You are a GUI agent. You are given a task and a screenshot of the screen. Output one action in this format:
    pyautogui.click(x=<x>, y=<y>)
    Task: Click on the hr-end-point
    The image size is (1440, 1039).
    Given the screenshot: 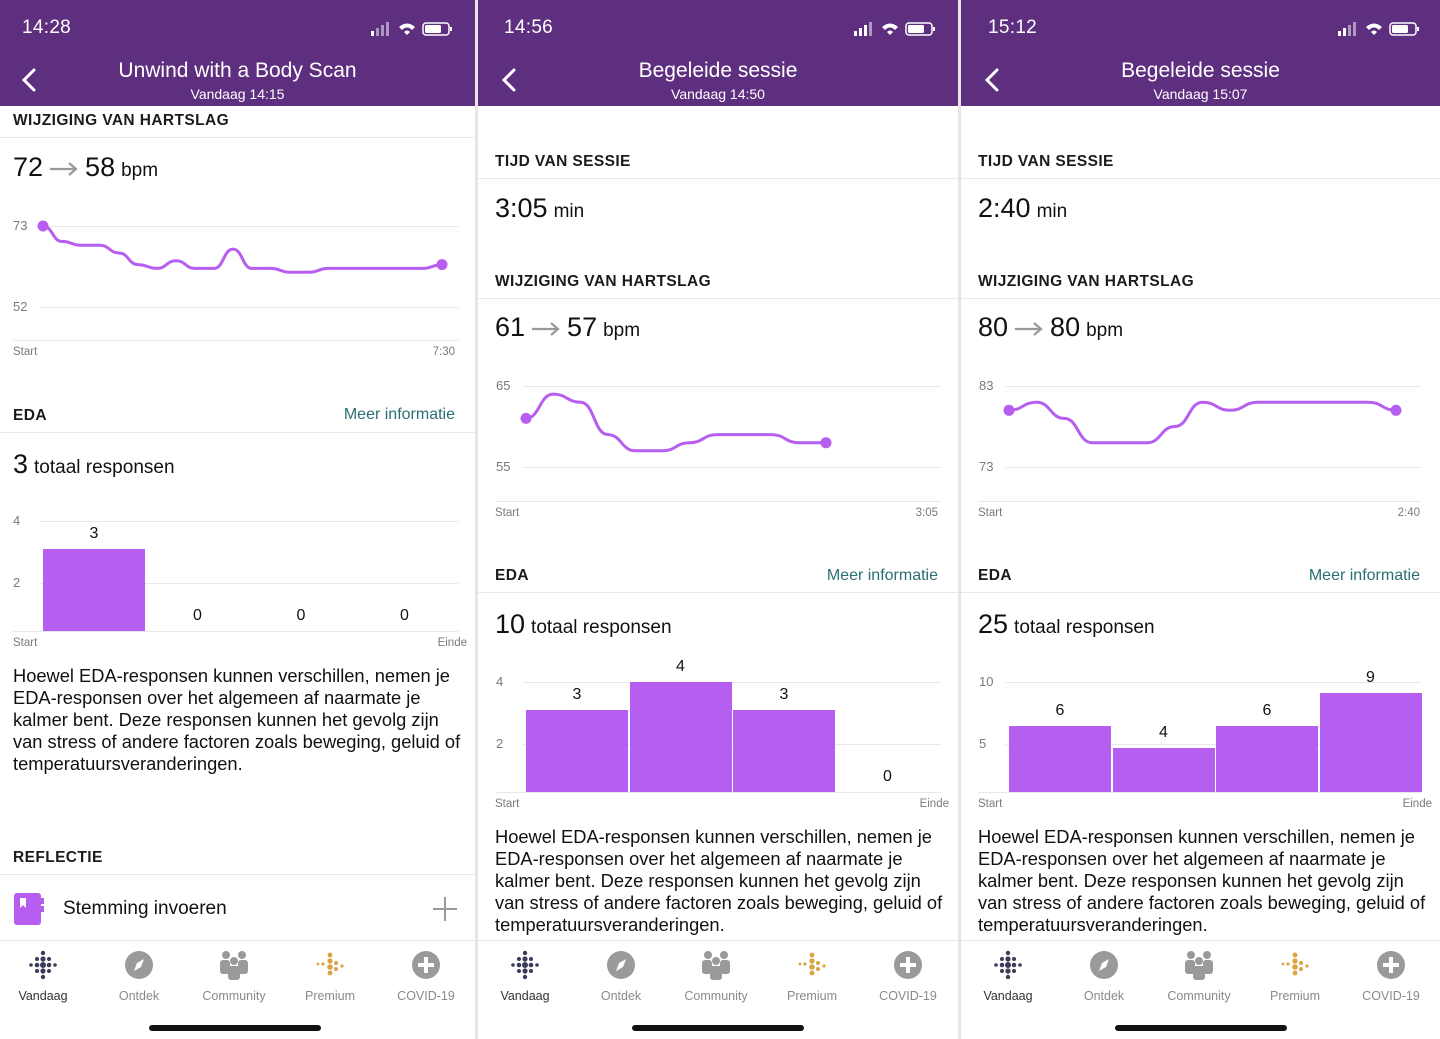 What is the action you would take?
    pyautogui.click(x=1396, y=410)
    